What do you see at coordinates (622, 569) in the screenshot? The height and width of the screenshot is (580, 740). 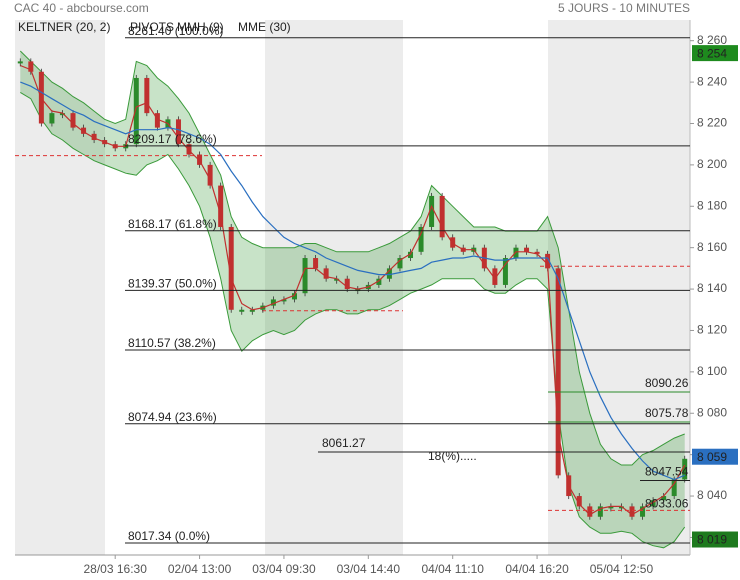 I see `x-tick-label: 05/04 12:50` at bounding box center [622, 569].